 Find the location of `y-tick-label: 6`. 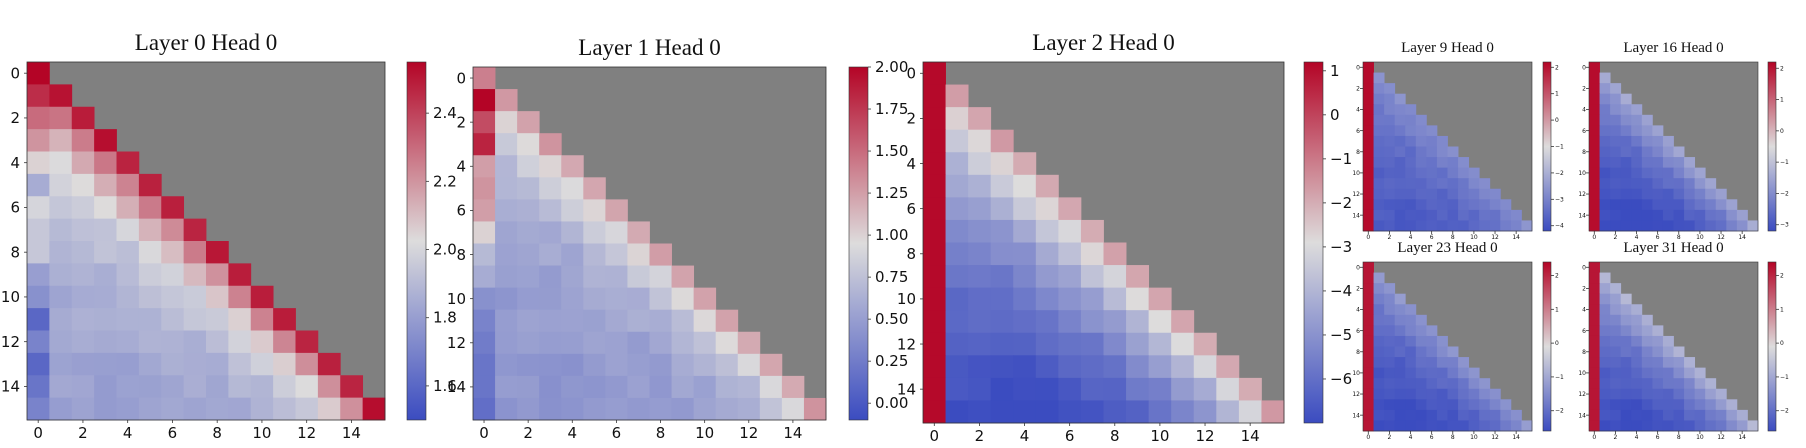

y-tick-label: 6 is located at coordinates (1584, 131).